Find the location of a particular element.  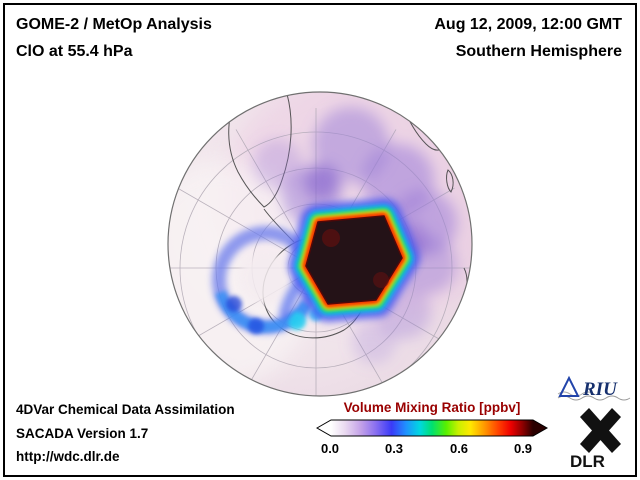

species-level-label: ClO at 55.4 hPa is located at coordinates (74, 51).